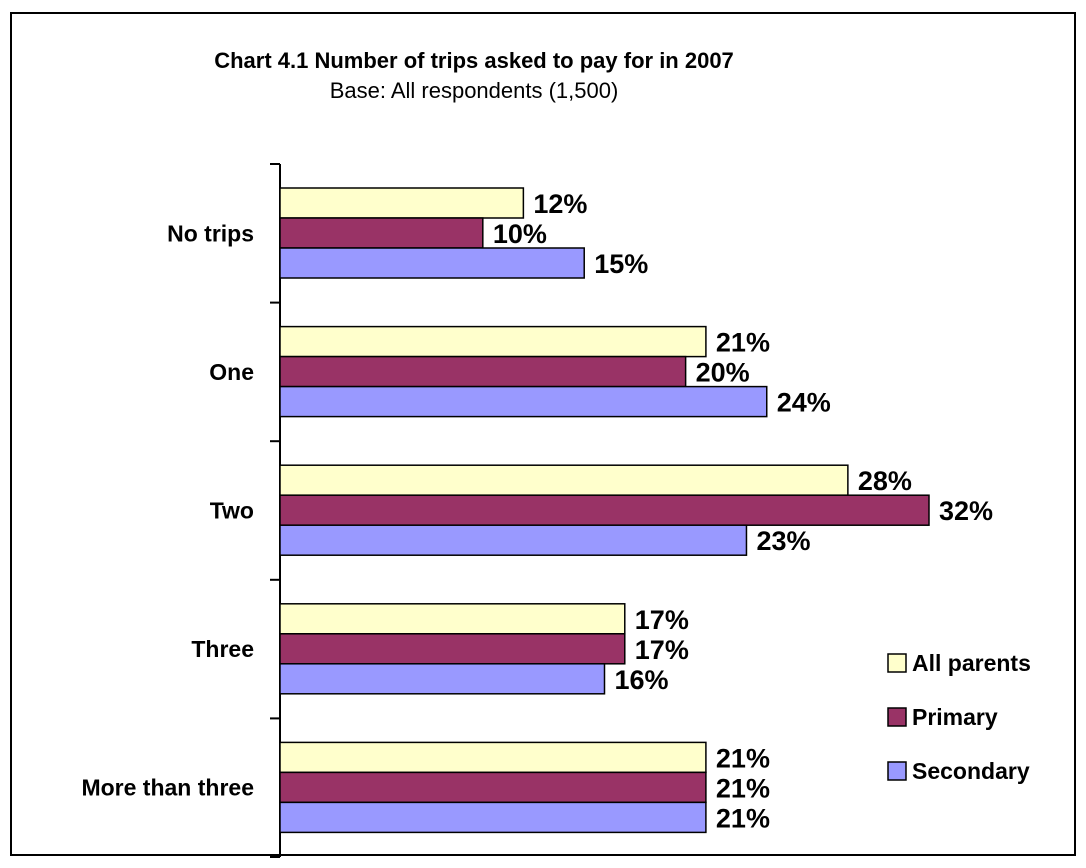 The width and height of the screenshot is (1086, 868). Describe the element at coordinates (885, 481) in the screenshot. I see `data-label: 28%` at that location.